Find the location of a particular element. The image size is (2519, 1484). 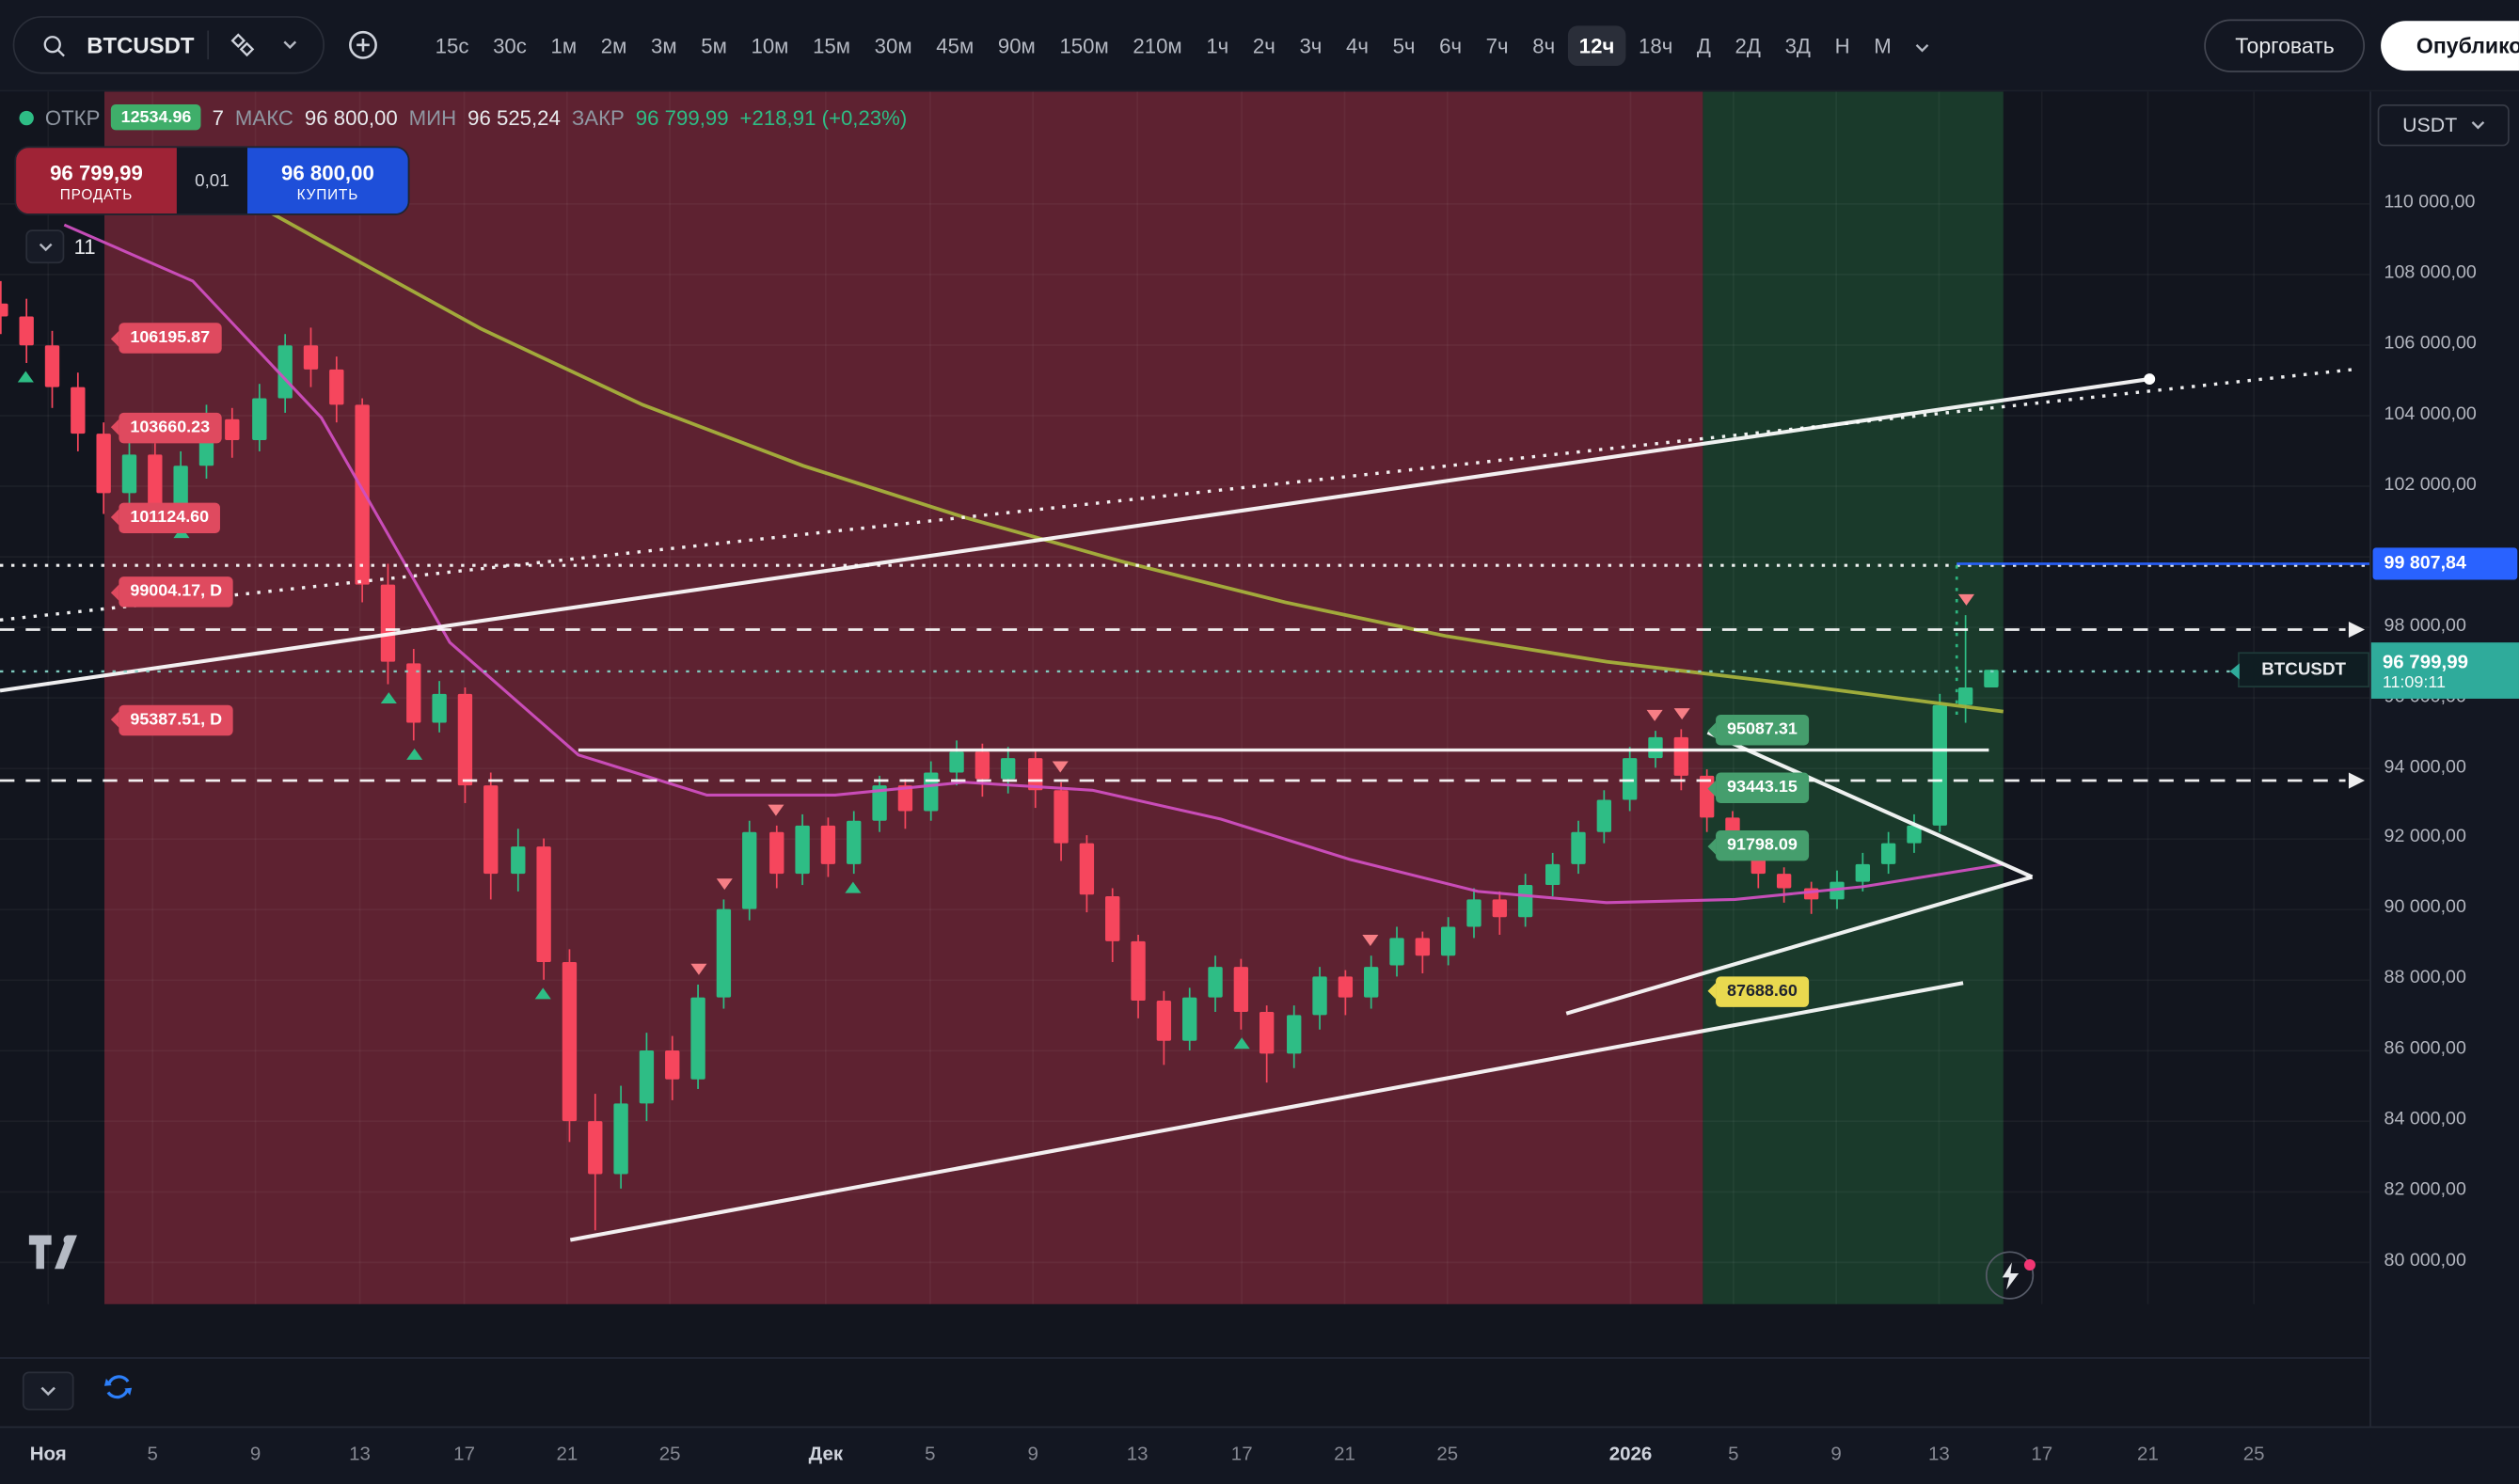

timeframe-4ч: 4ч is located at coordinates (1357, 44).